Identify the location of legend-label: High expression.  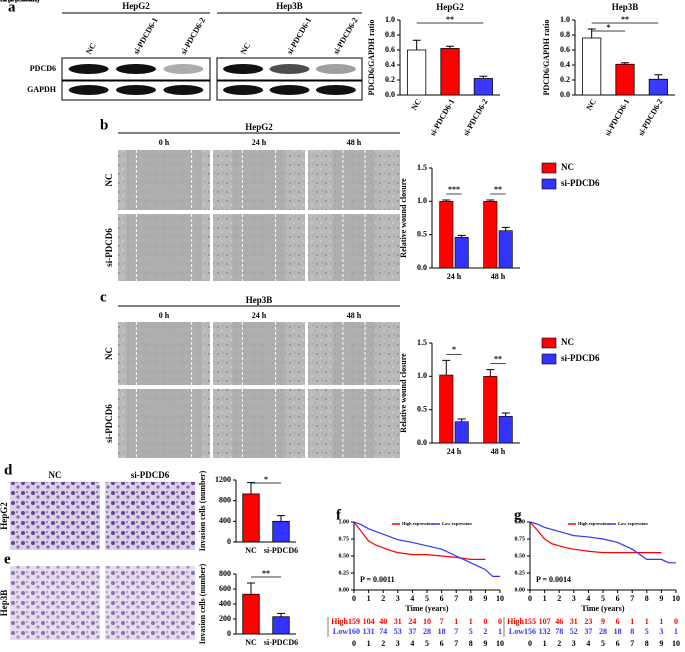
(593, 523).